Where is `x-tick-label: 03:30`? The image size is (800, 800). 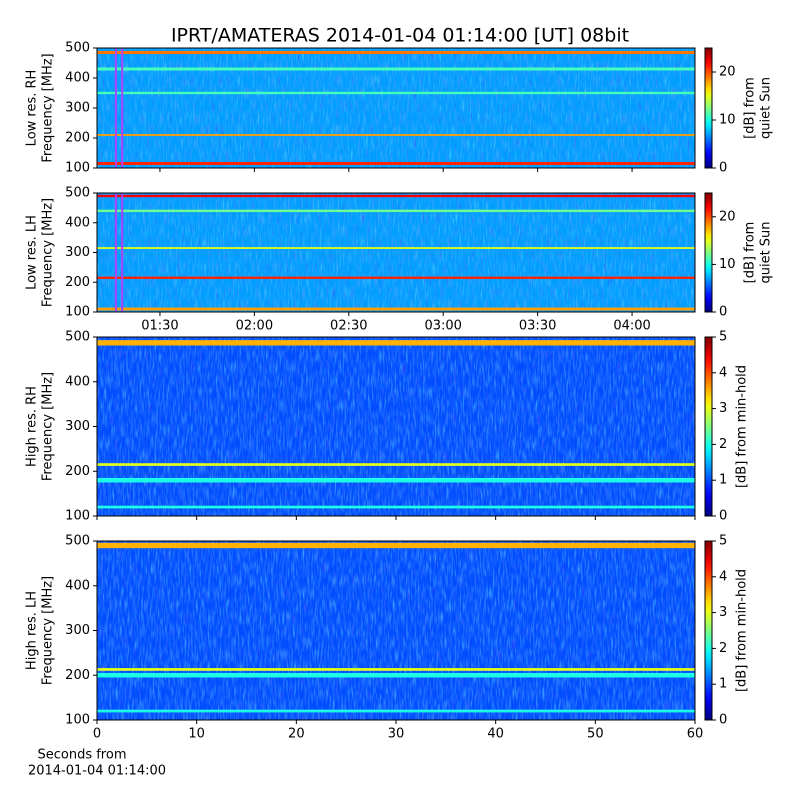
x-tick-label: 03:30 is located at coordinates (537, 326).